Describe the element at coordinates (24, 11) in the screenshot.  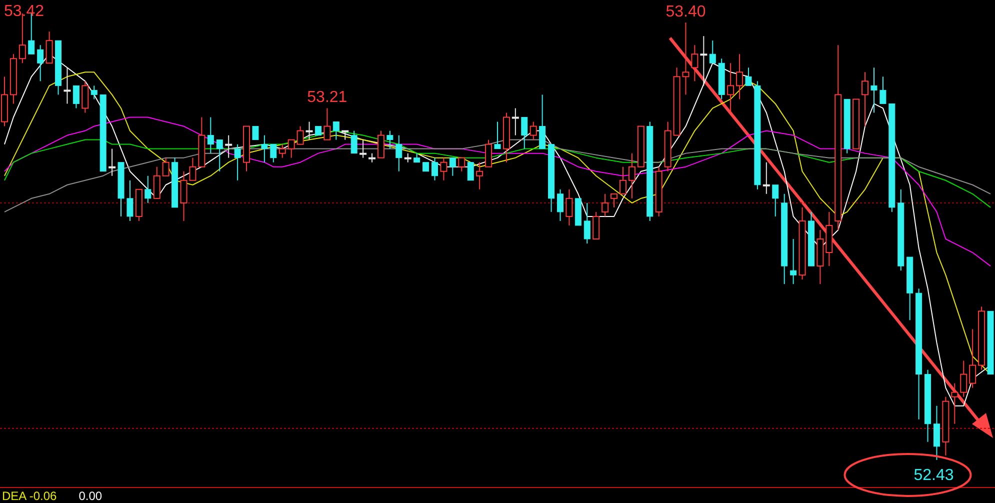
I see `annotation: 53.42` at that location.